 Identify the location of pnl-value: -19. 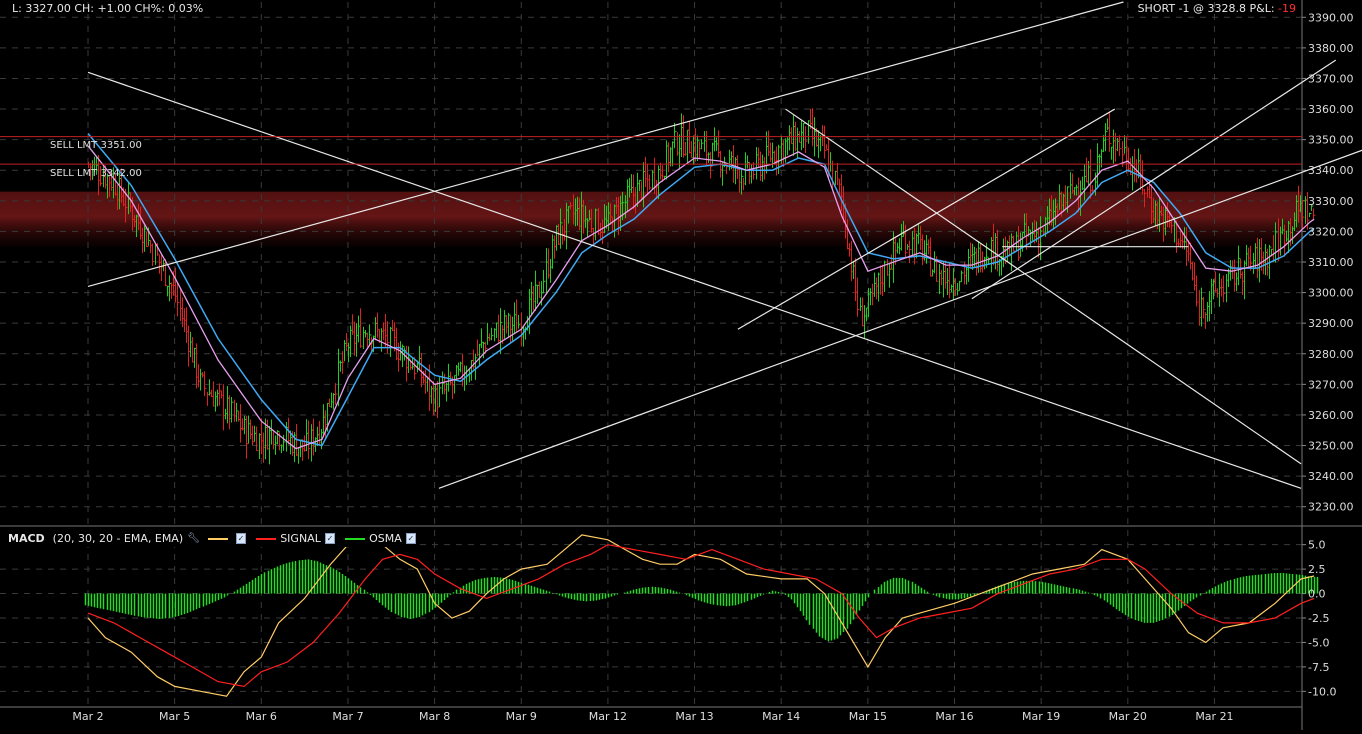
(1287, 8).